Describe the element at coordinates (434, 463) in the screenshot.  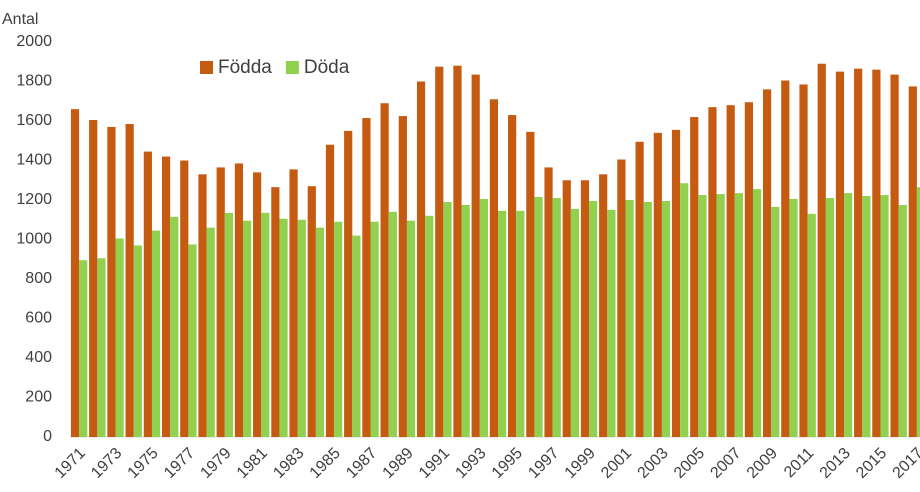
I see `x-tick-label: 1991` at that location.